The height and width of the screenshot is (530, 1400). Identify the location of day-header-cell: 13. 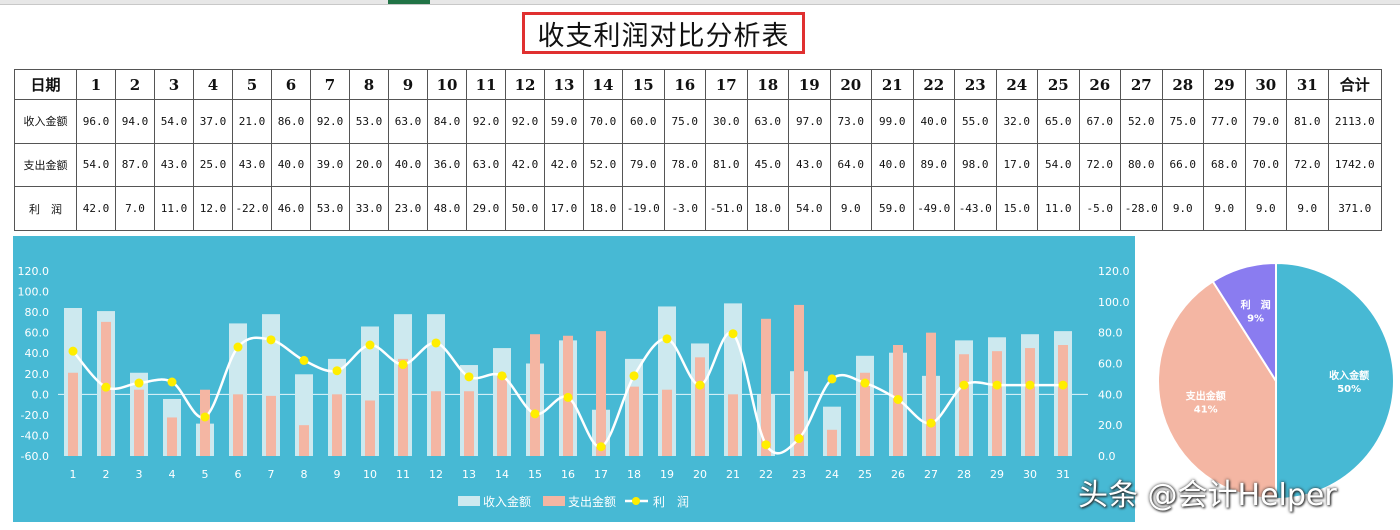
(564, 84).